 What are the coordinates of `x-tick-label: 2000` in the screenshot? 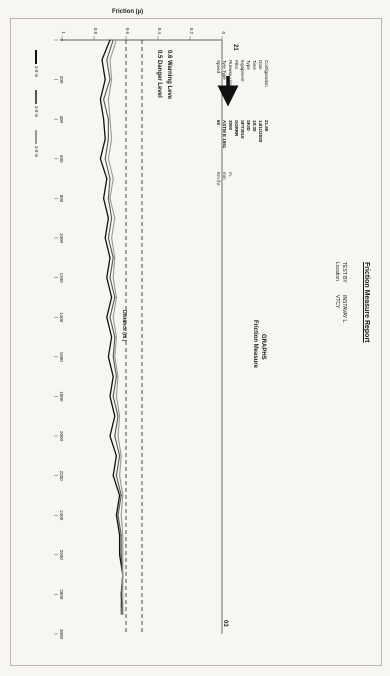 It's located at (61, 436).